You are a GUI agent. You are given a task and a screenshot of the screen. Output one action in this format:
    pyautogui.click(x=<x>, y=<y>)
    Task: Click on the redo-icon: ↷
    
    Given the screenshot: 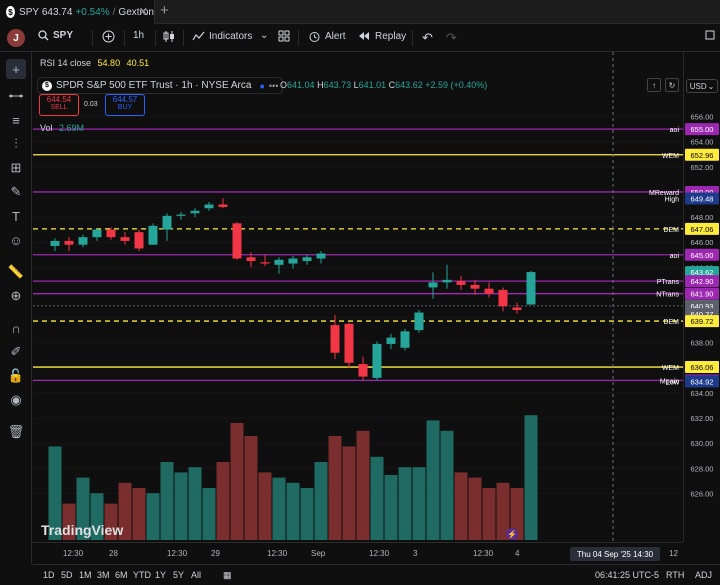 What is the action you would take?
    pyautogui.click(x=451, y=37)
    